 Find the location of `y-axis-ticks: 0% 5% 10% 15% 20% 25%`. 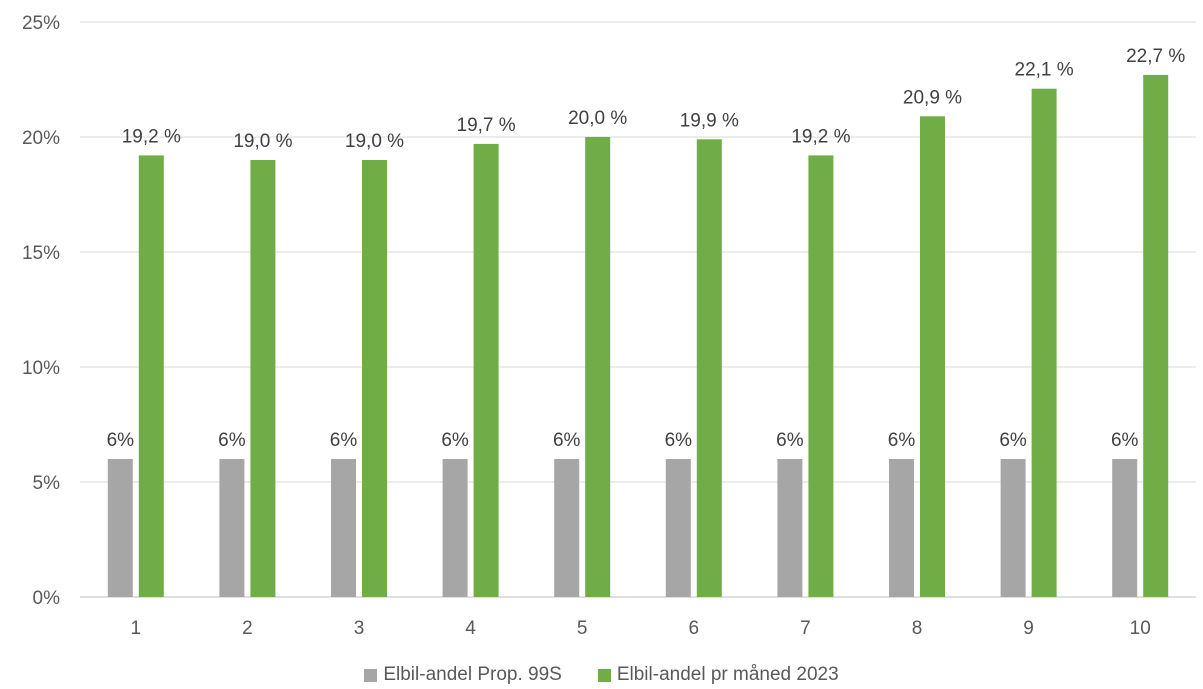

y-axis-ticks: 0% 5% 10% 15% 20% 25% is located at coordinates (41, 311).